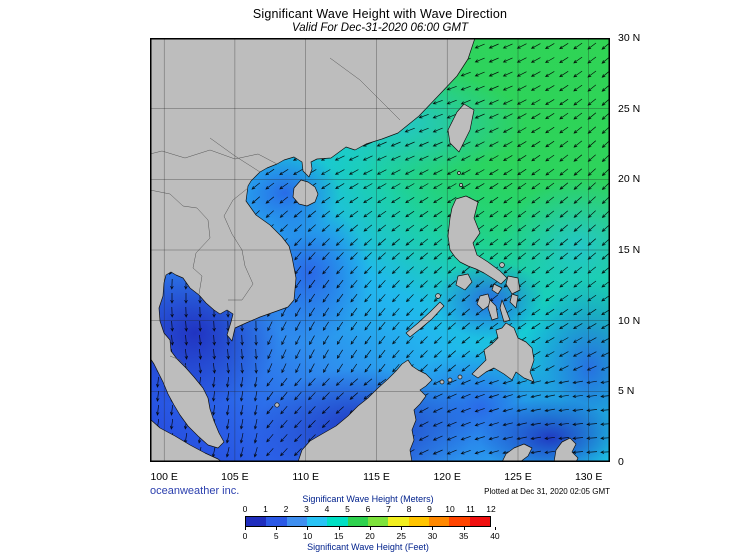 The image size is (755, 560). Describe the element at coordinates (276, 536) in the screenshot. I see `colorbar-feet-tick: 5` at that location.